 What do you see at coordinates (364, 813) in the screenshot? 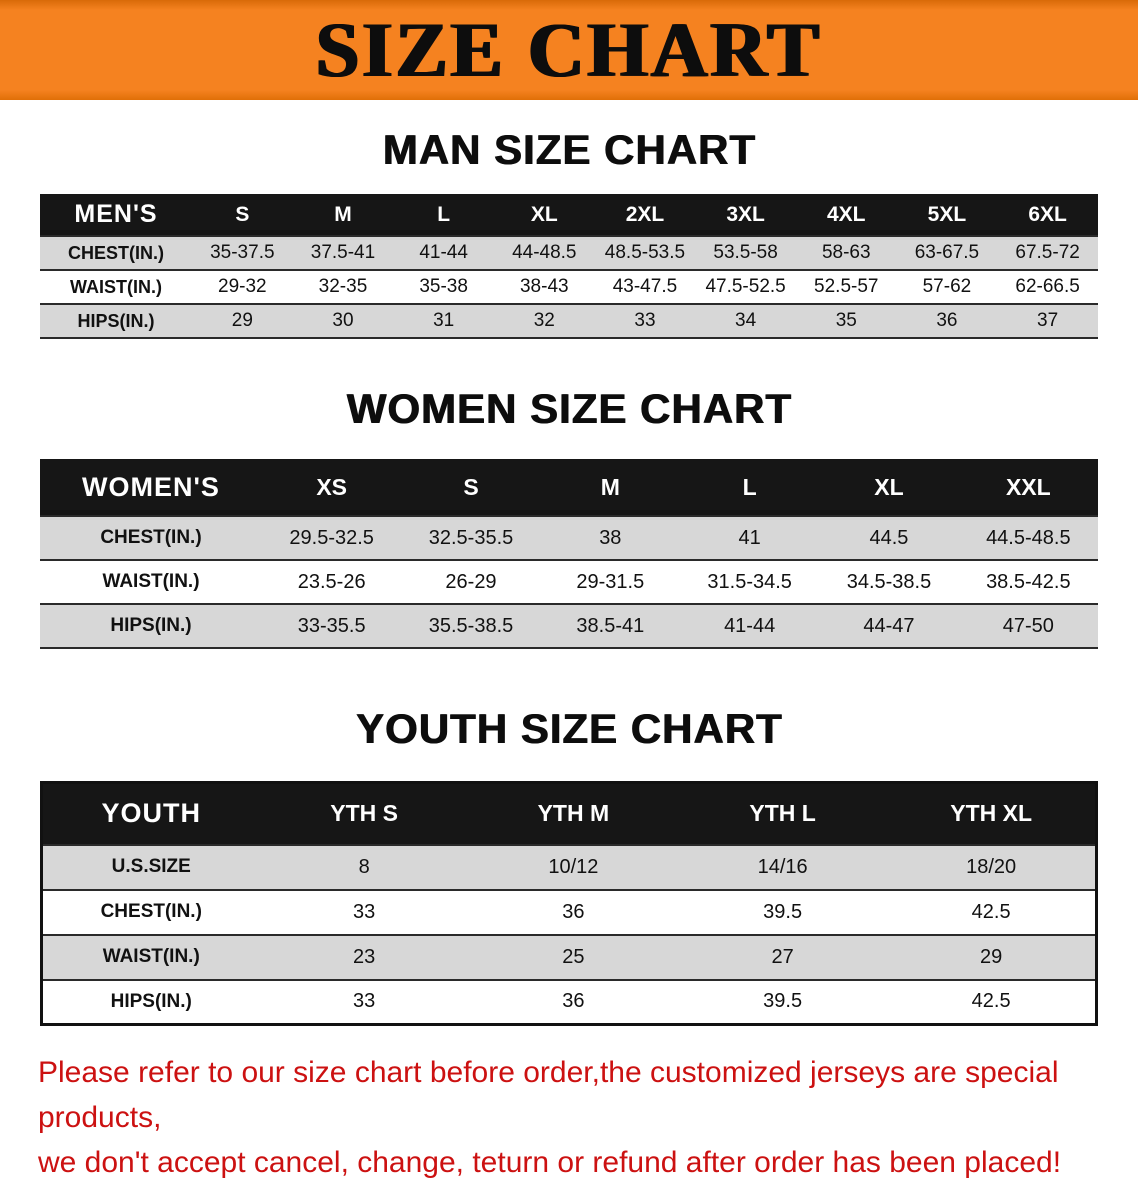
I see `youth-col-header: YTH S` at bounding box center [364, 813].